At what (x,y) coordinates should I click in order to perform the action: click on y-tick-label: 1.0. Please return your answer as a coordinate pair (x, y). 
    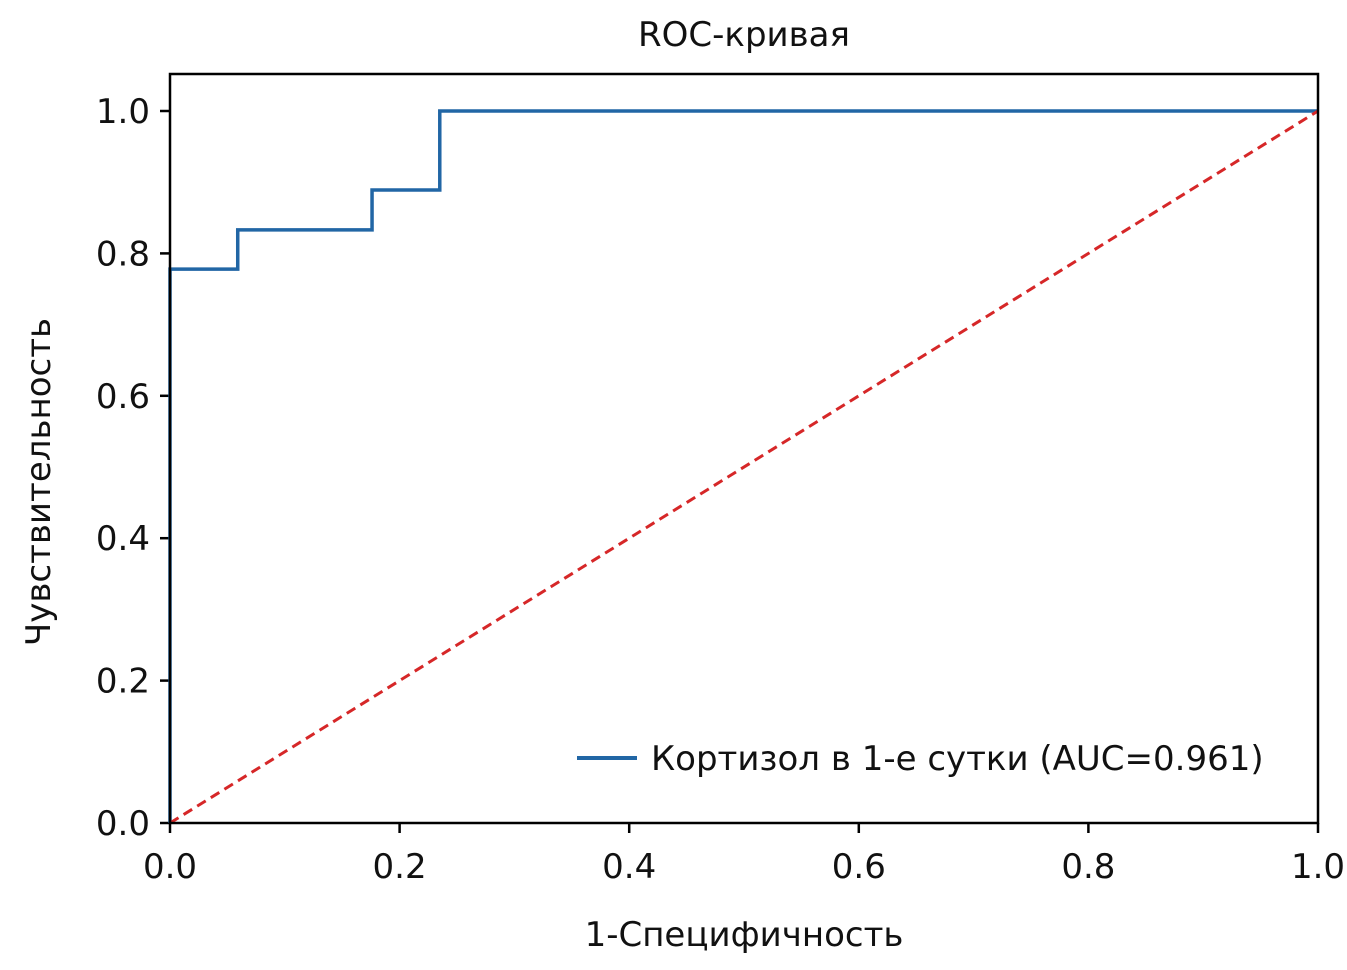
    Looking at the image, I should click on (123, 112).